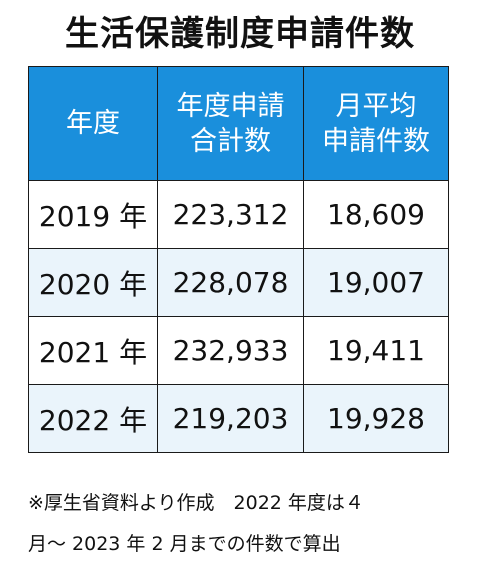 This screenshot has height=575, width=480. What do you see at coordinates (93, 282) in the screenshot?
I see `cell-year: 2020 年` at bounding box center [93, 282].